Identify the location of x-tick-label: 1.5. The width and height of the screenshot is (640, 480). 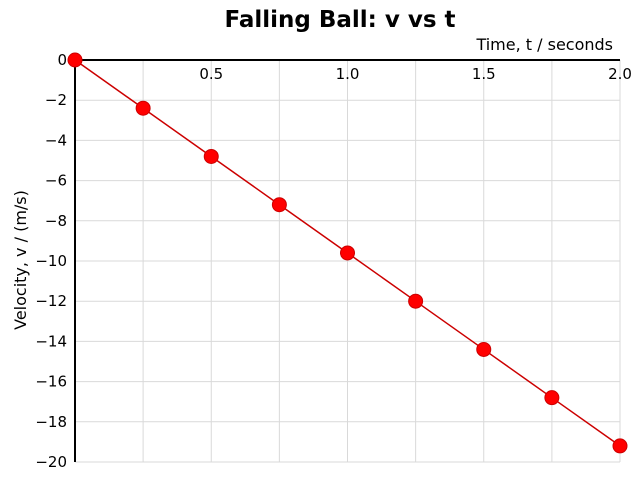
(484, 74).